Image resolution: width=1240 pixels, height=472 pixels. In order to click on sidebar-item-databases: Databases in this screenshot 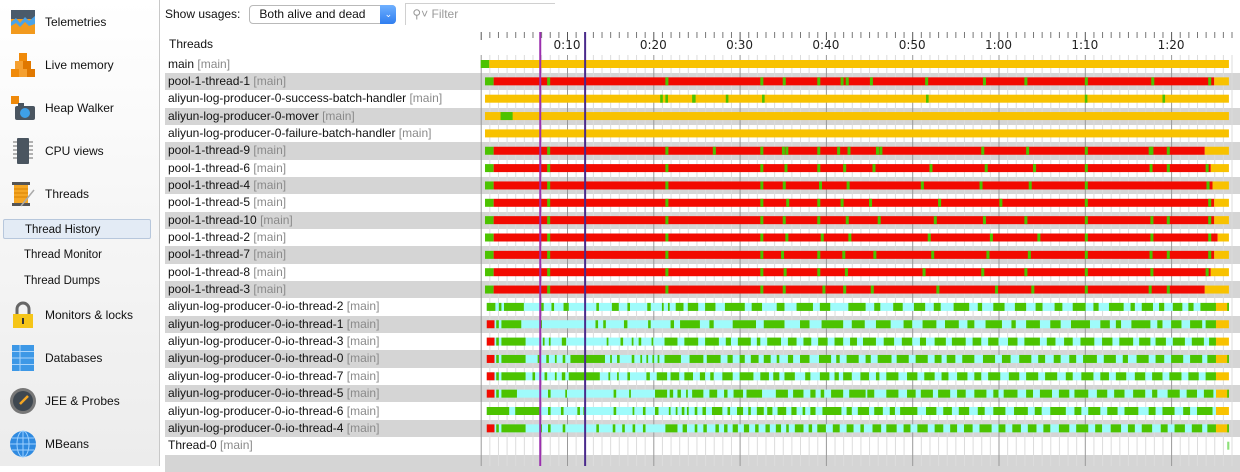, I will do `click(79, 358)`.